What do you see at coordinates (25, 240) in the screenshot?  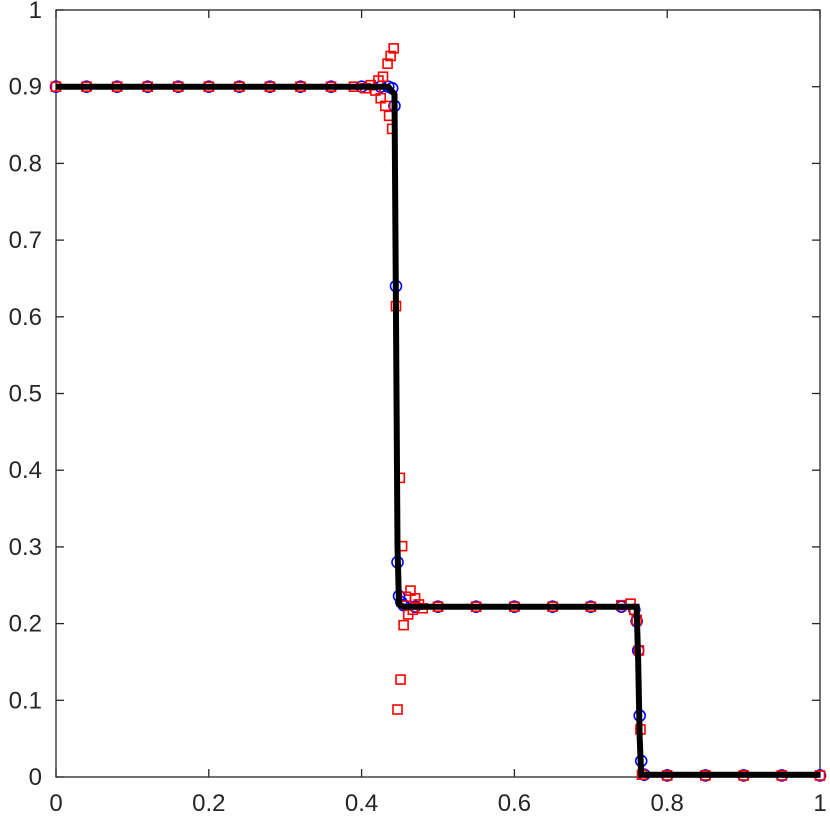 I see `y-tick-label: 0.7` at bounding box center [25, 240].